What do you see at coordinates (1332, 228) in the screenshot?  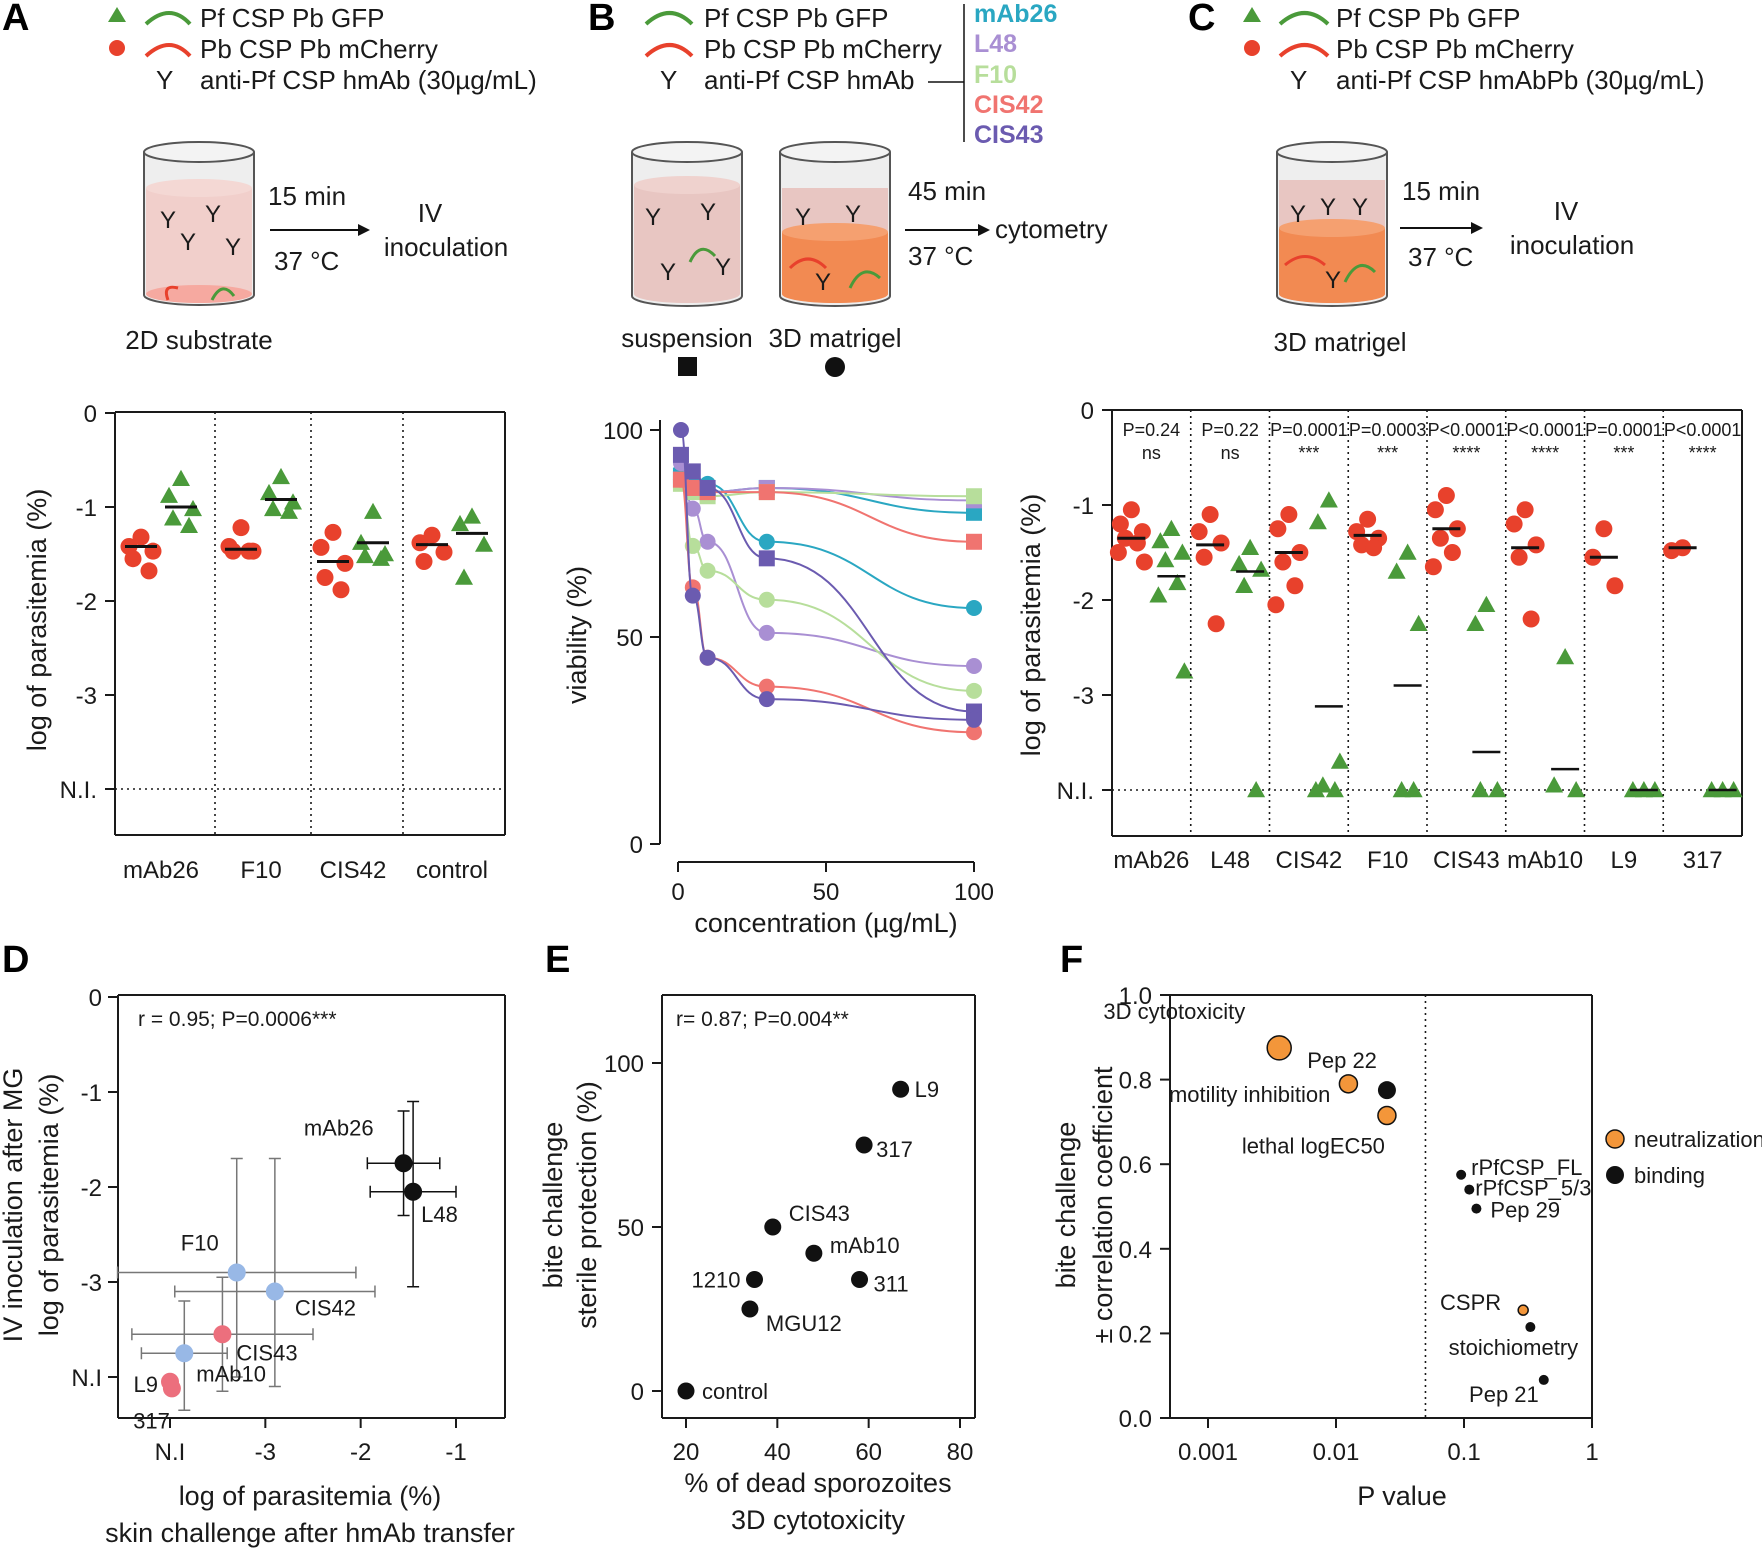 I see `matrigel-surface` at bounding box center [1332, 228].